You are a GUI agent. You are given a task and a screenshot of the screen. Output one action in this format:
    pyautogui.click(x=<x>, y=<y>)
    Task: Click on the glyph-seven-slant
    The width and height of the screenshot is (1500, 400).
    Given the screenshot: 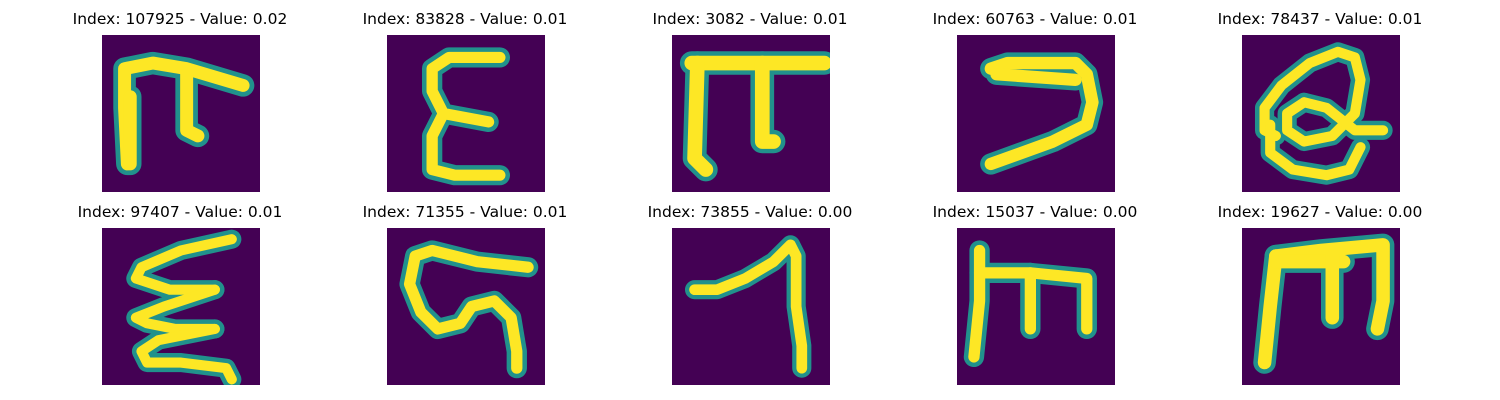 What is the action you would take?
    pyautogui.click(x=1036, y=113)
    